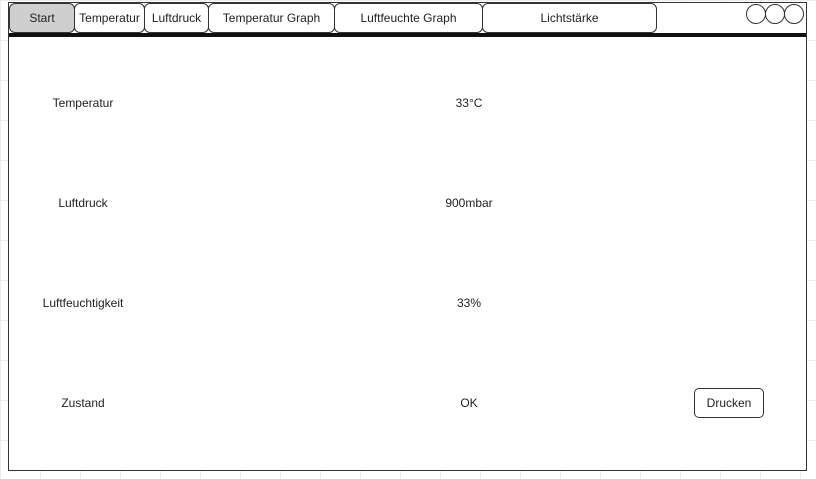 The height and width of the screenshot is (479, 816). What do you see at coordinates (42, 18) in the screenshot?
I see `tab-start: Start` at bounding box center [42, 18].